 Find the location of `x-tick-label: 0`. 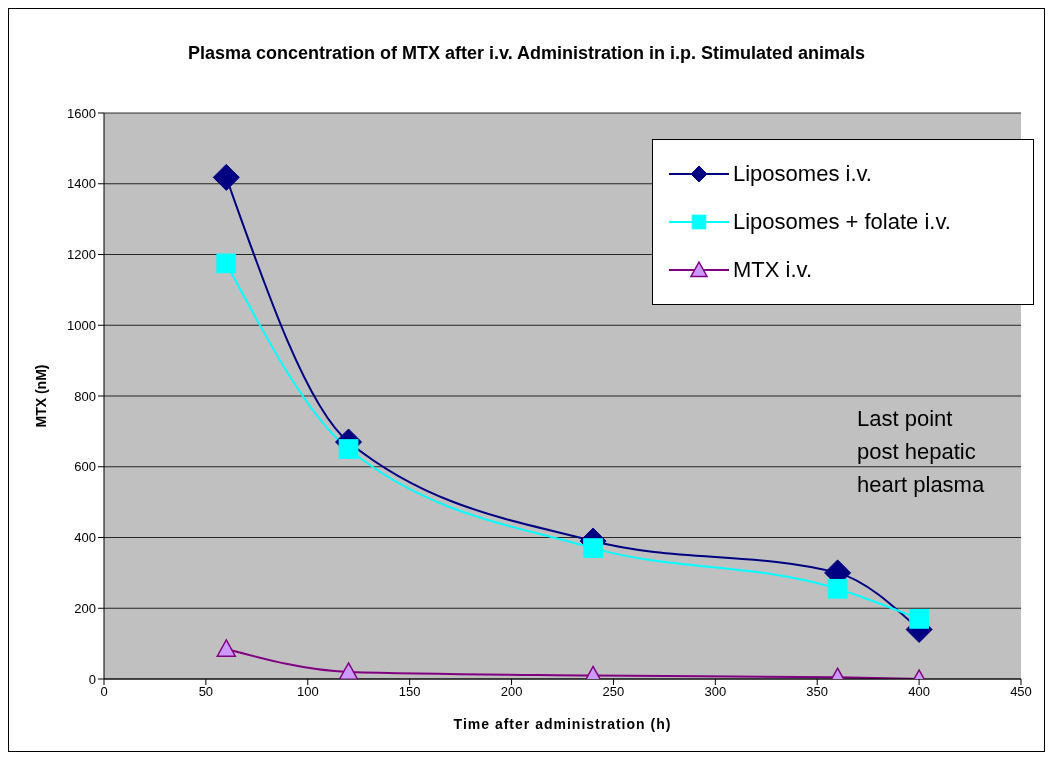

x-tick-label: 0 is located at coordinates (104, 692).